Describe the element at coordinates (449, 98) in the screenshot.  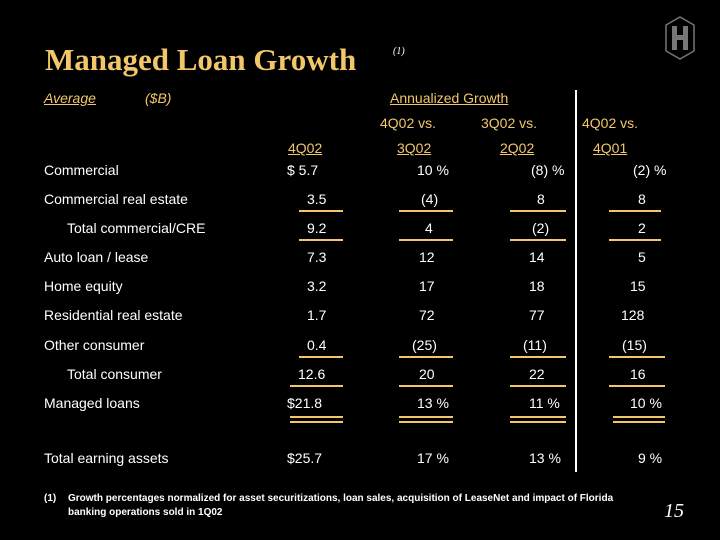
I see `header-annualized-growth: Annualized Growth` at that location.